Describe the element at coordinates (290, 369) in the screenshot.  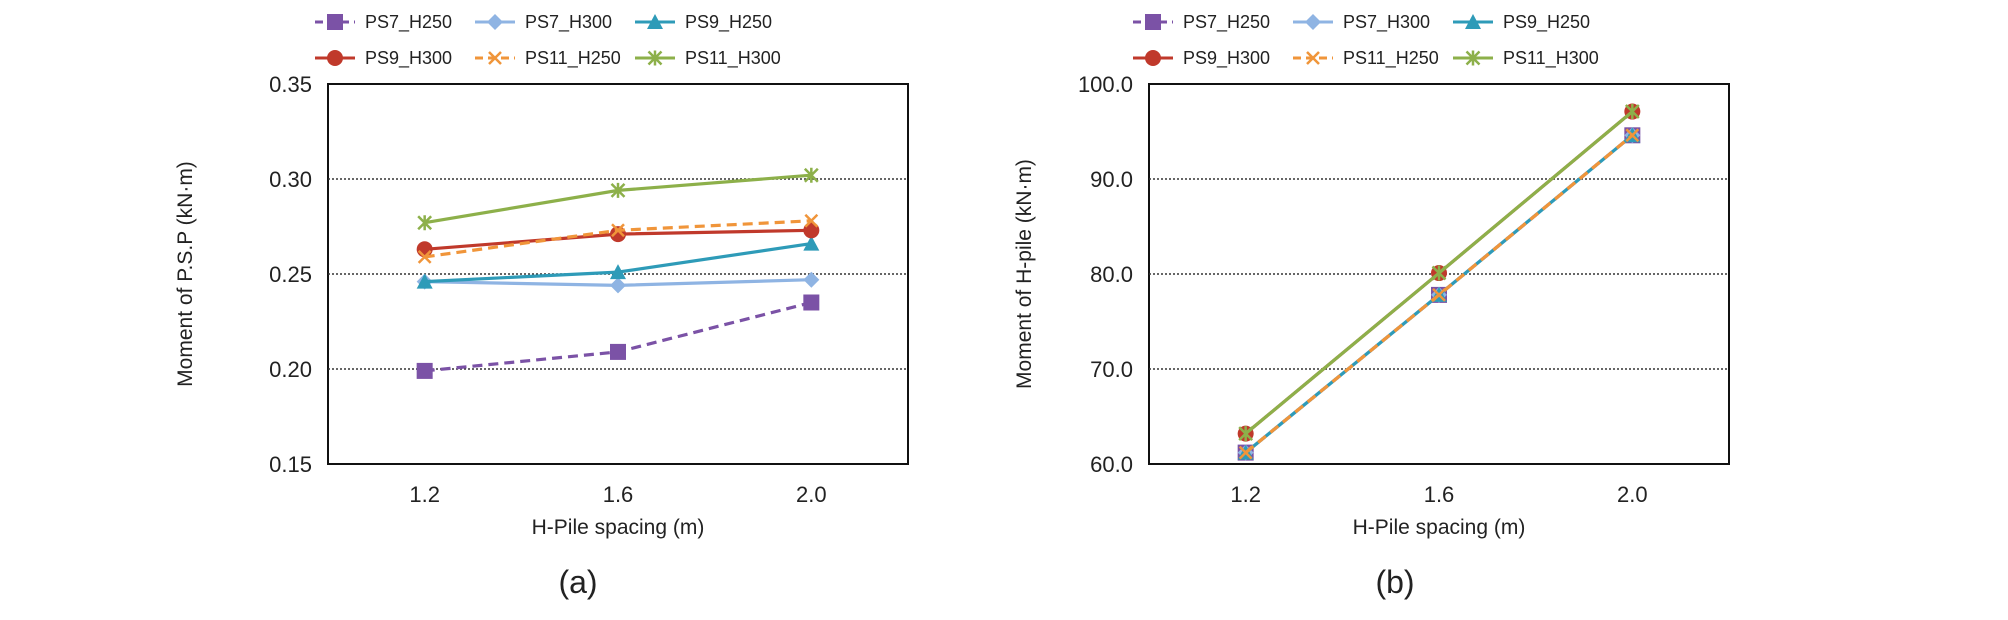
I see `y-tick-label: 0.20` at that location.